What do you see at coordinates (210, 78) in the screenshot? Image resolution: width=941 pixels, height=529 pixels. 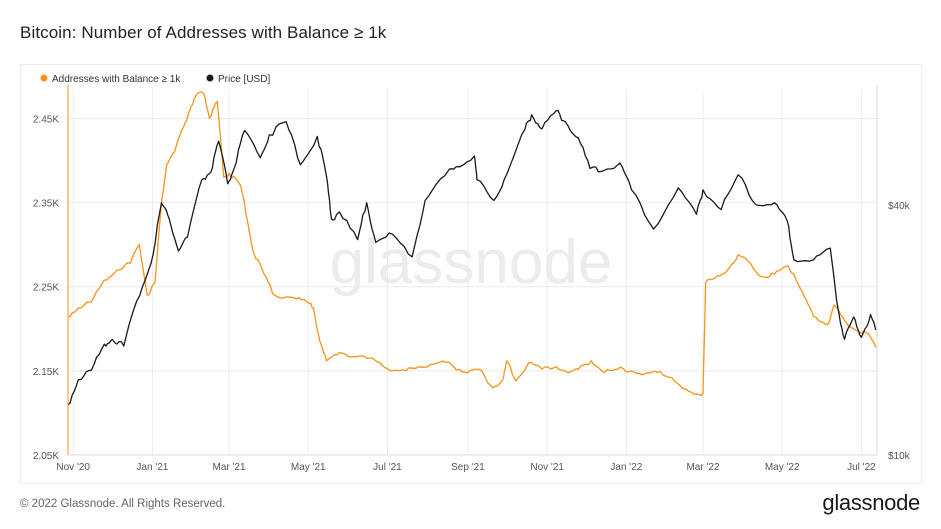 I see `legend-dot-price` at bounding box center [210, 78].